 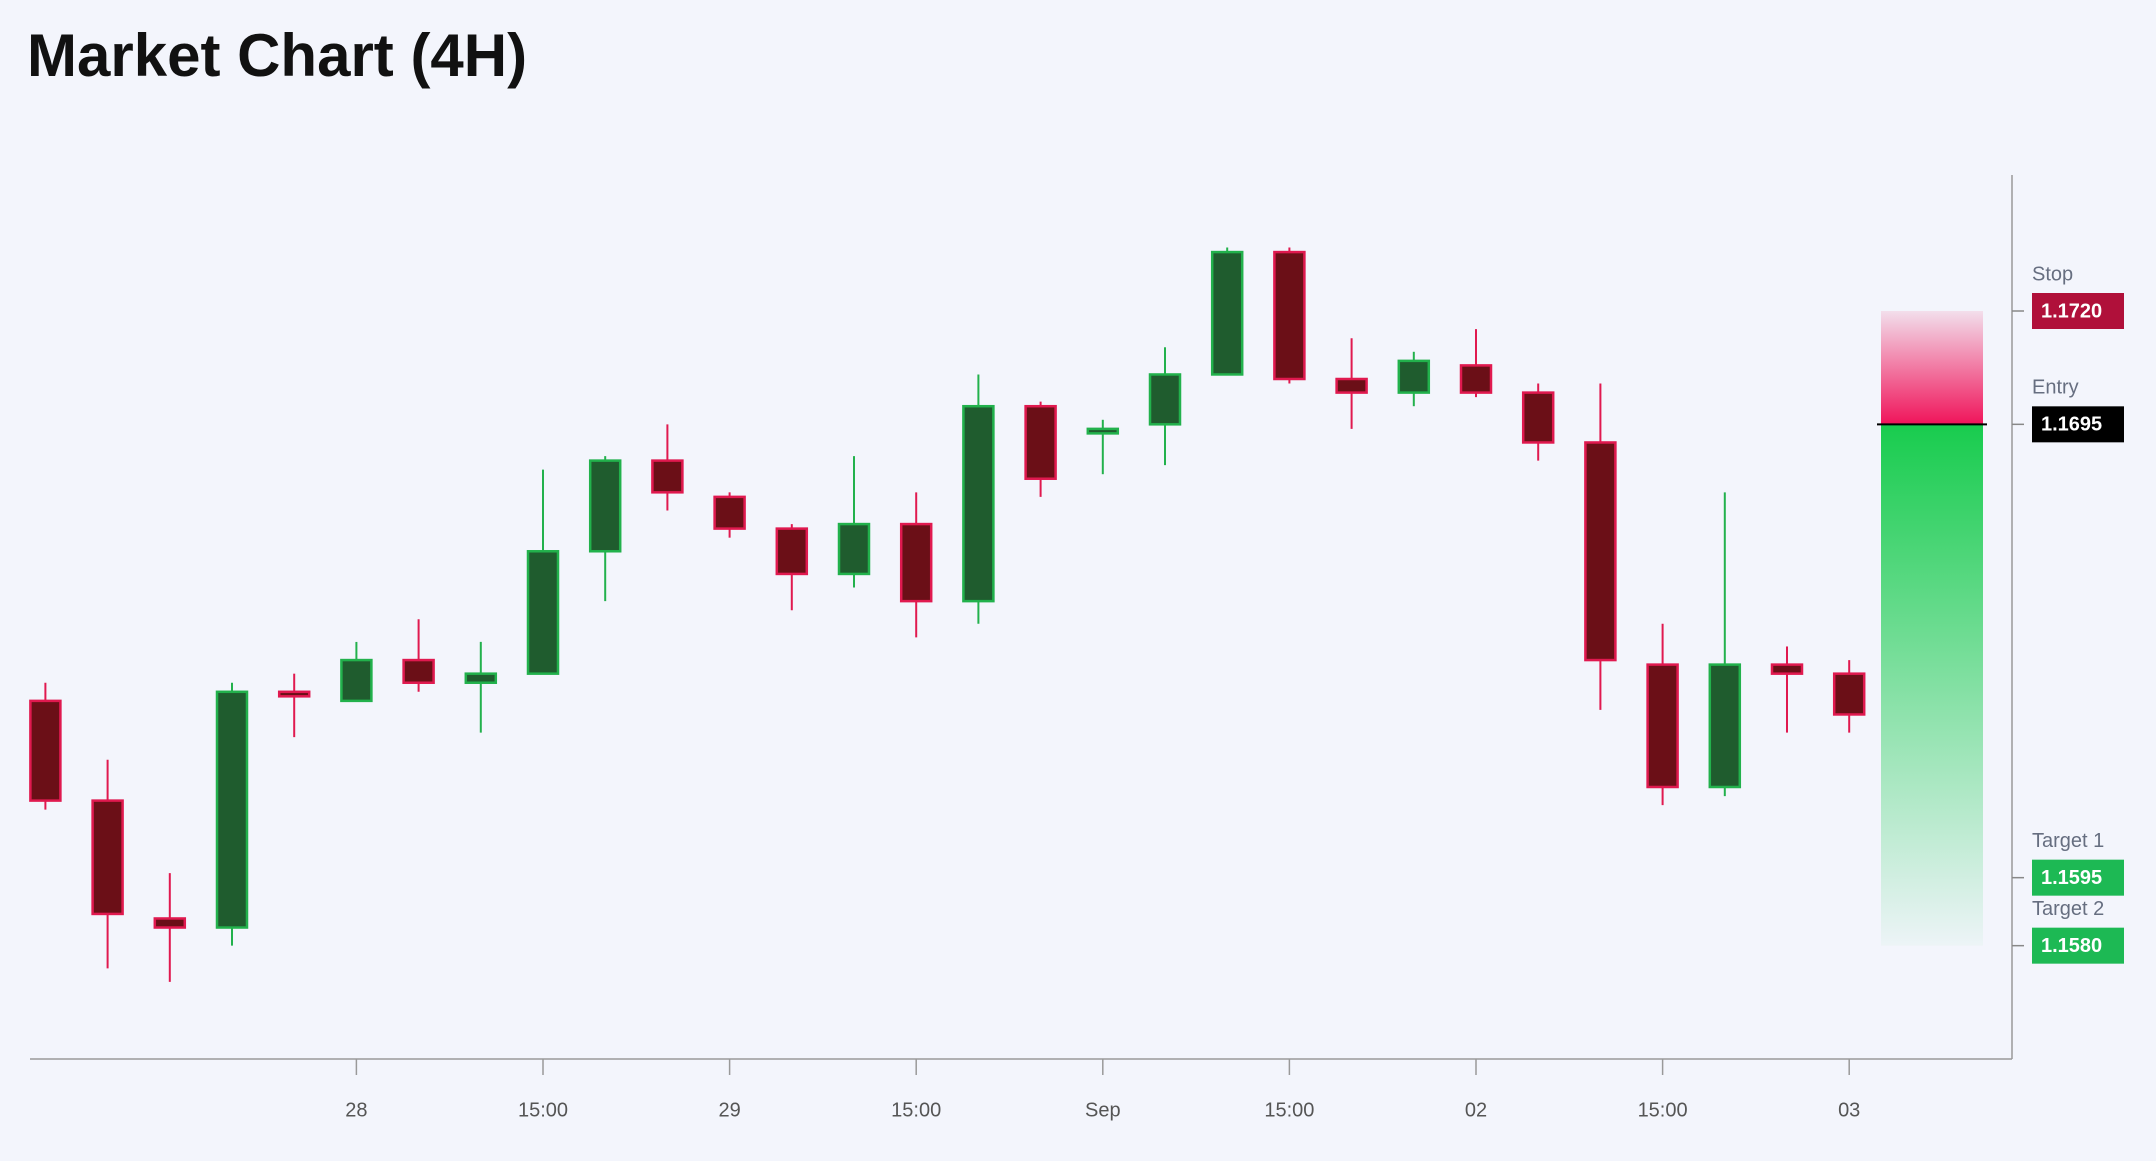 I want to click on x-tick-label: 02, so click(x=1476, y=1110).